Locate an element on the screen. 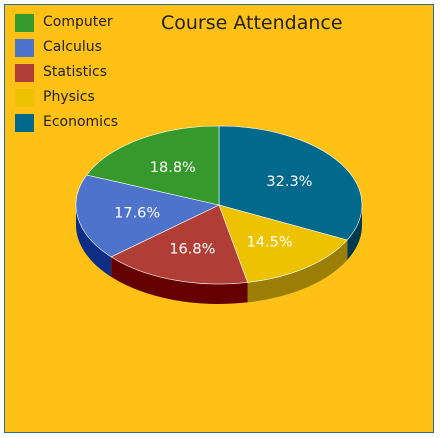  legend-swatch-economics is located at coordinates (24, 123).